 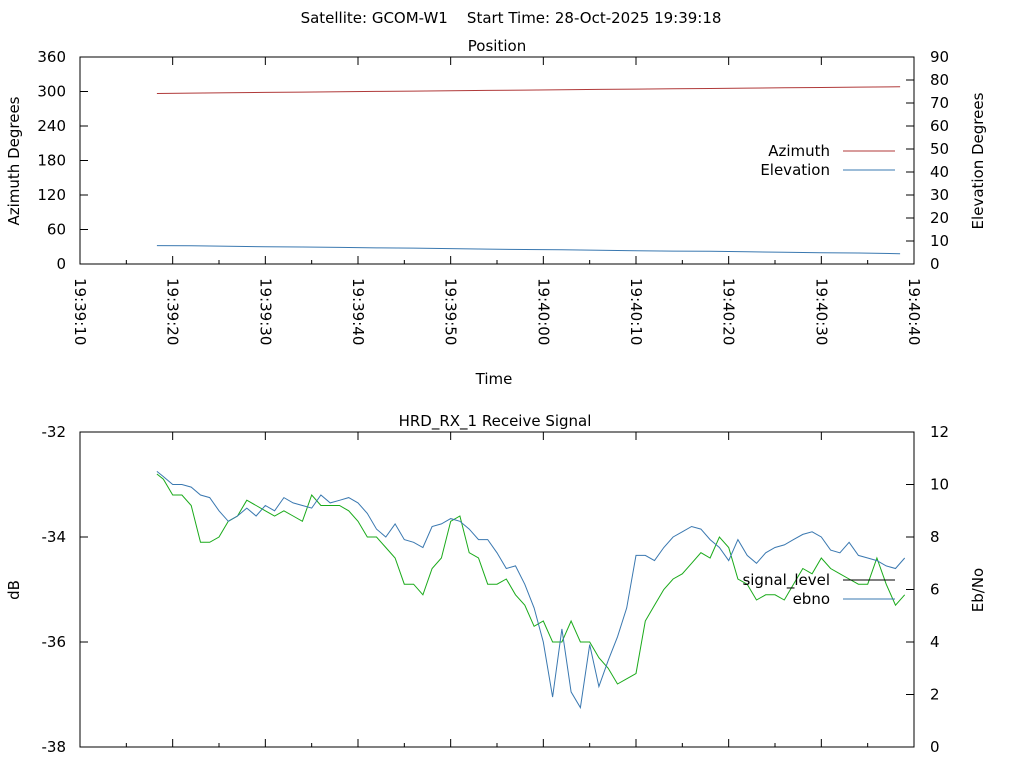 What do you see at coordinates (54, 432) in the screenshot?
I see `y-tick-label: -32` at bounding box center [54, 432].